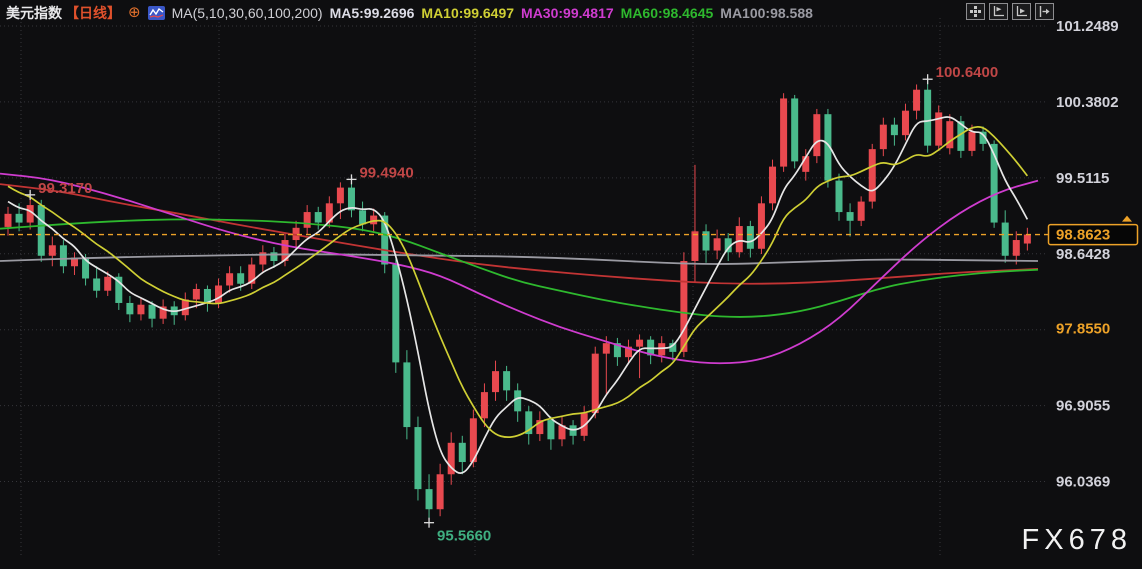  Describe the element at coordinates (1083, 235) in the screenshot. I see `current-price-label: 98.8623` at that location.